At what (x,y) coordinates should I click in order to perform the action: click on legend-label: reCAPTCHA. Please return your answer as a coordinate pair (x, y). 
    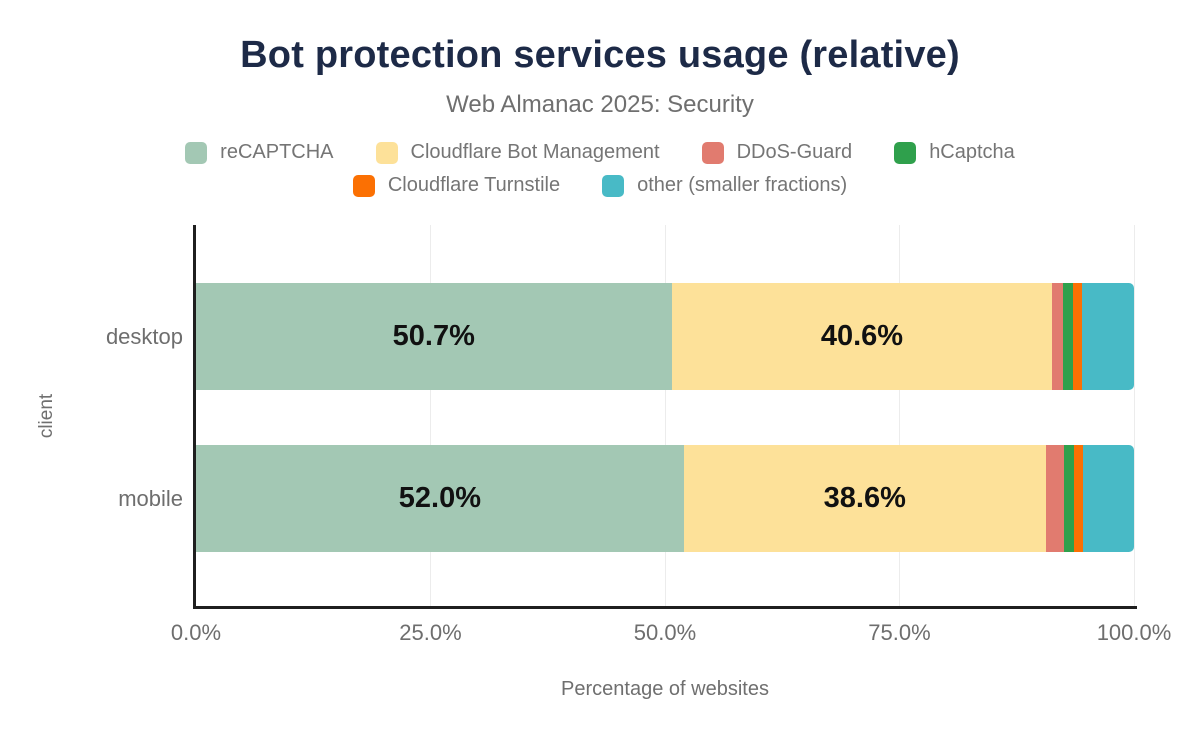
    Looking at the image, I should click on (277, 152).